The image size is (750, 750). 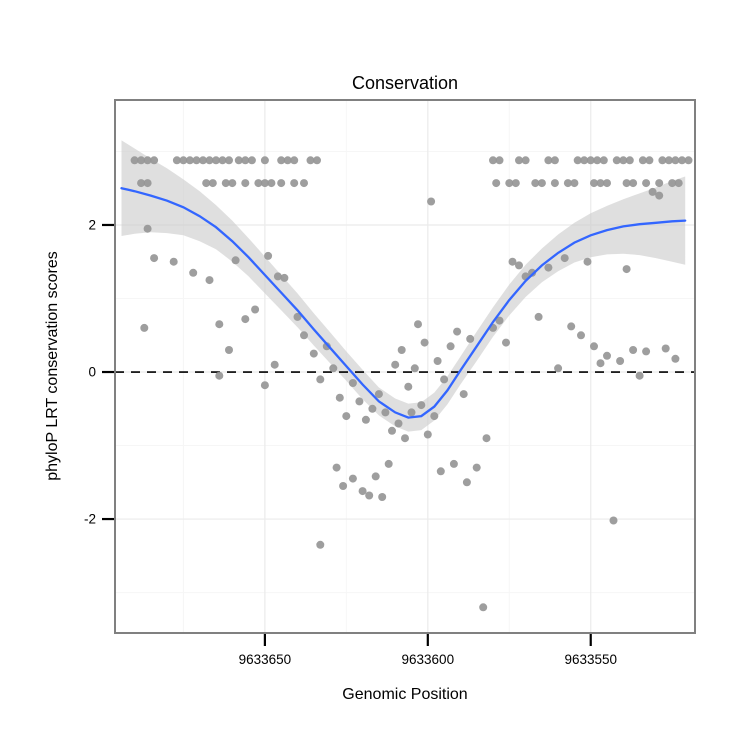 I want to click on x-tick-label: 9633550, so click(x=590, y=659).